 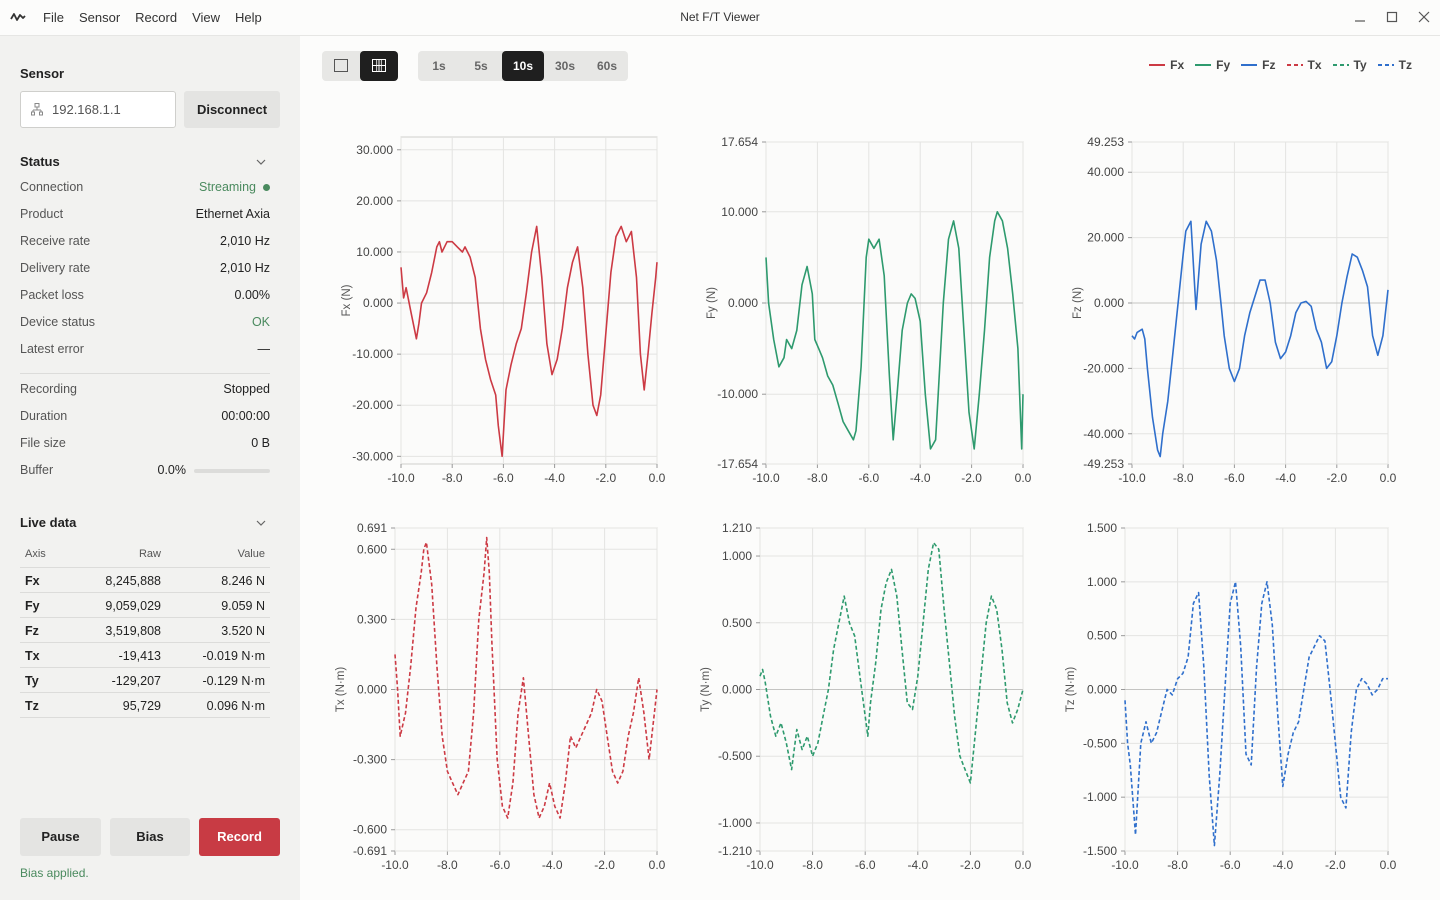 What do you see at coordinates (370, 851) in the screenshot?
I see `y-tick-label: -0.691` at bounding box center [370, 851].